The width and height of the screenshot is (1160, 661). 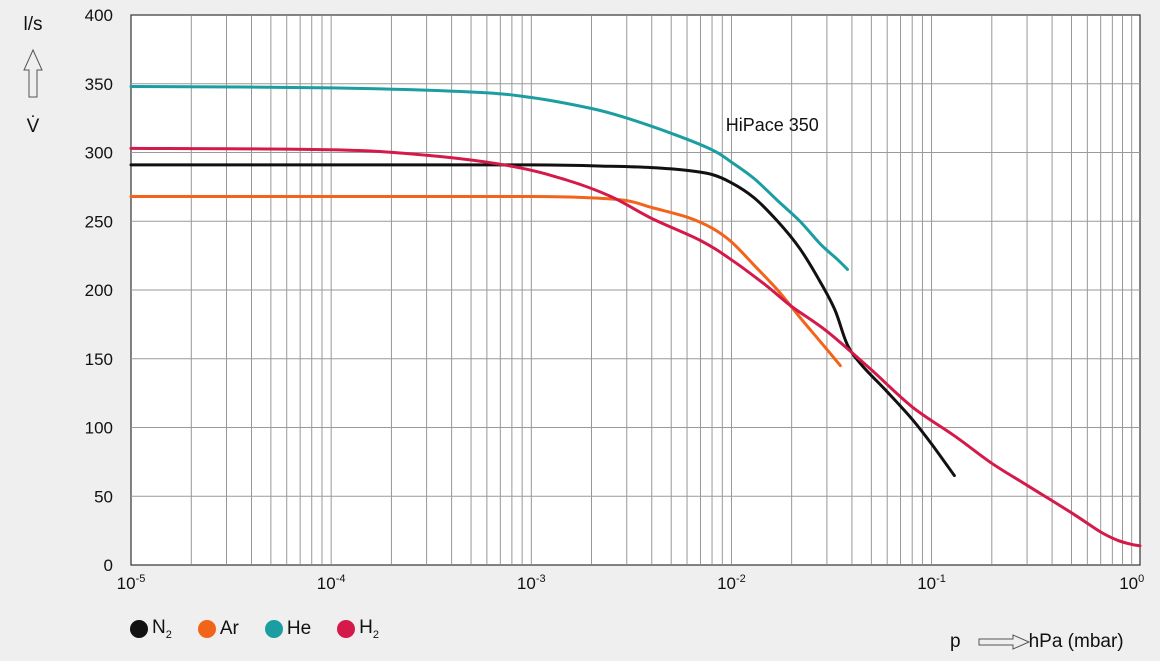 I want to click on y-tick-label: 250, so click(x=99, y=221).